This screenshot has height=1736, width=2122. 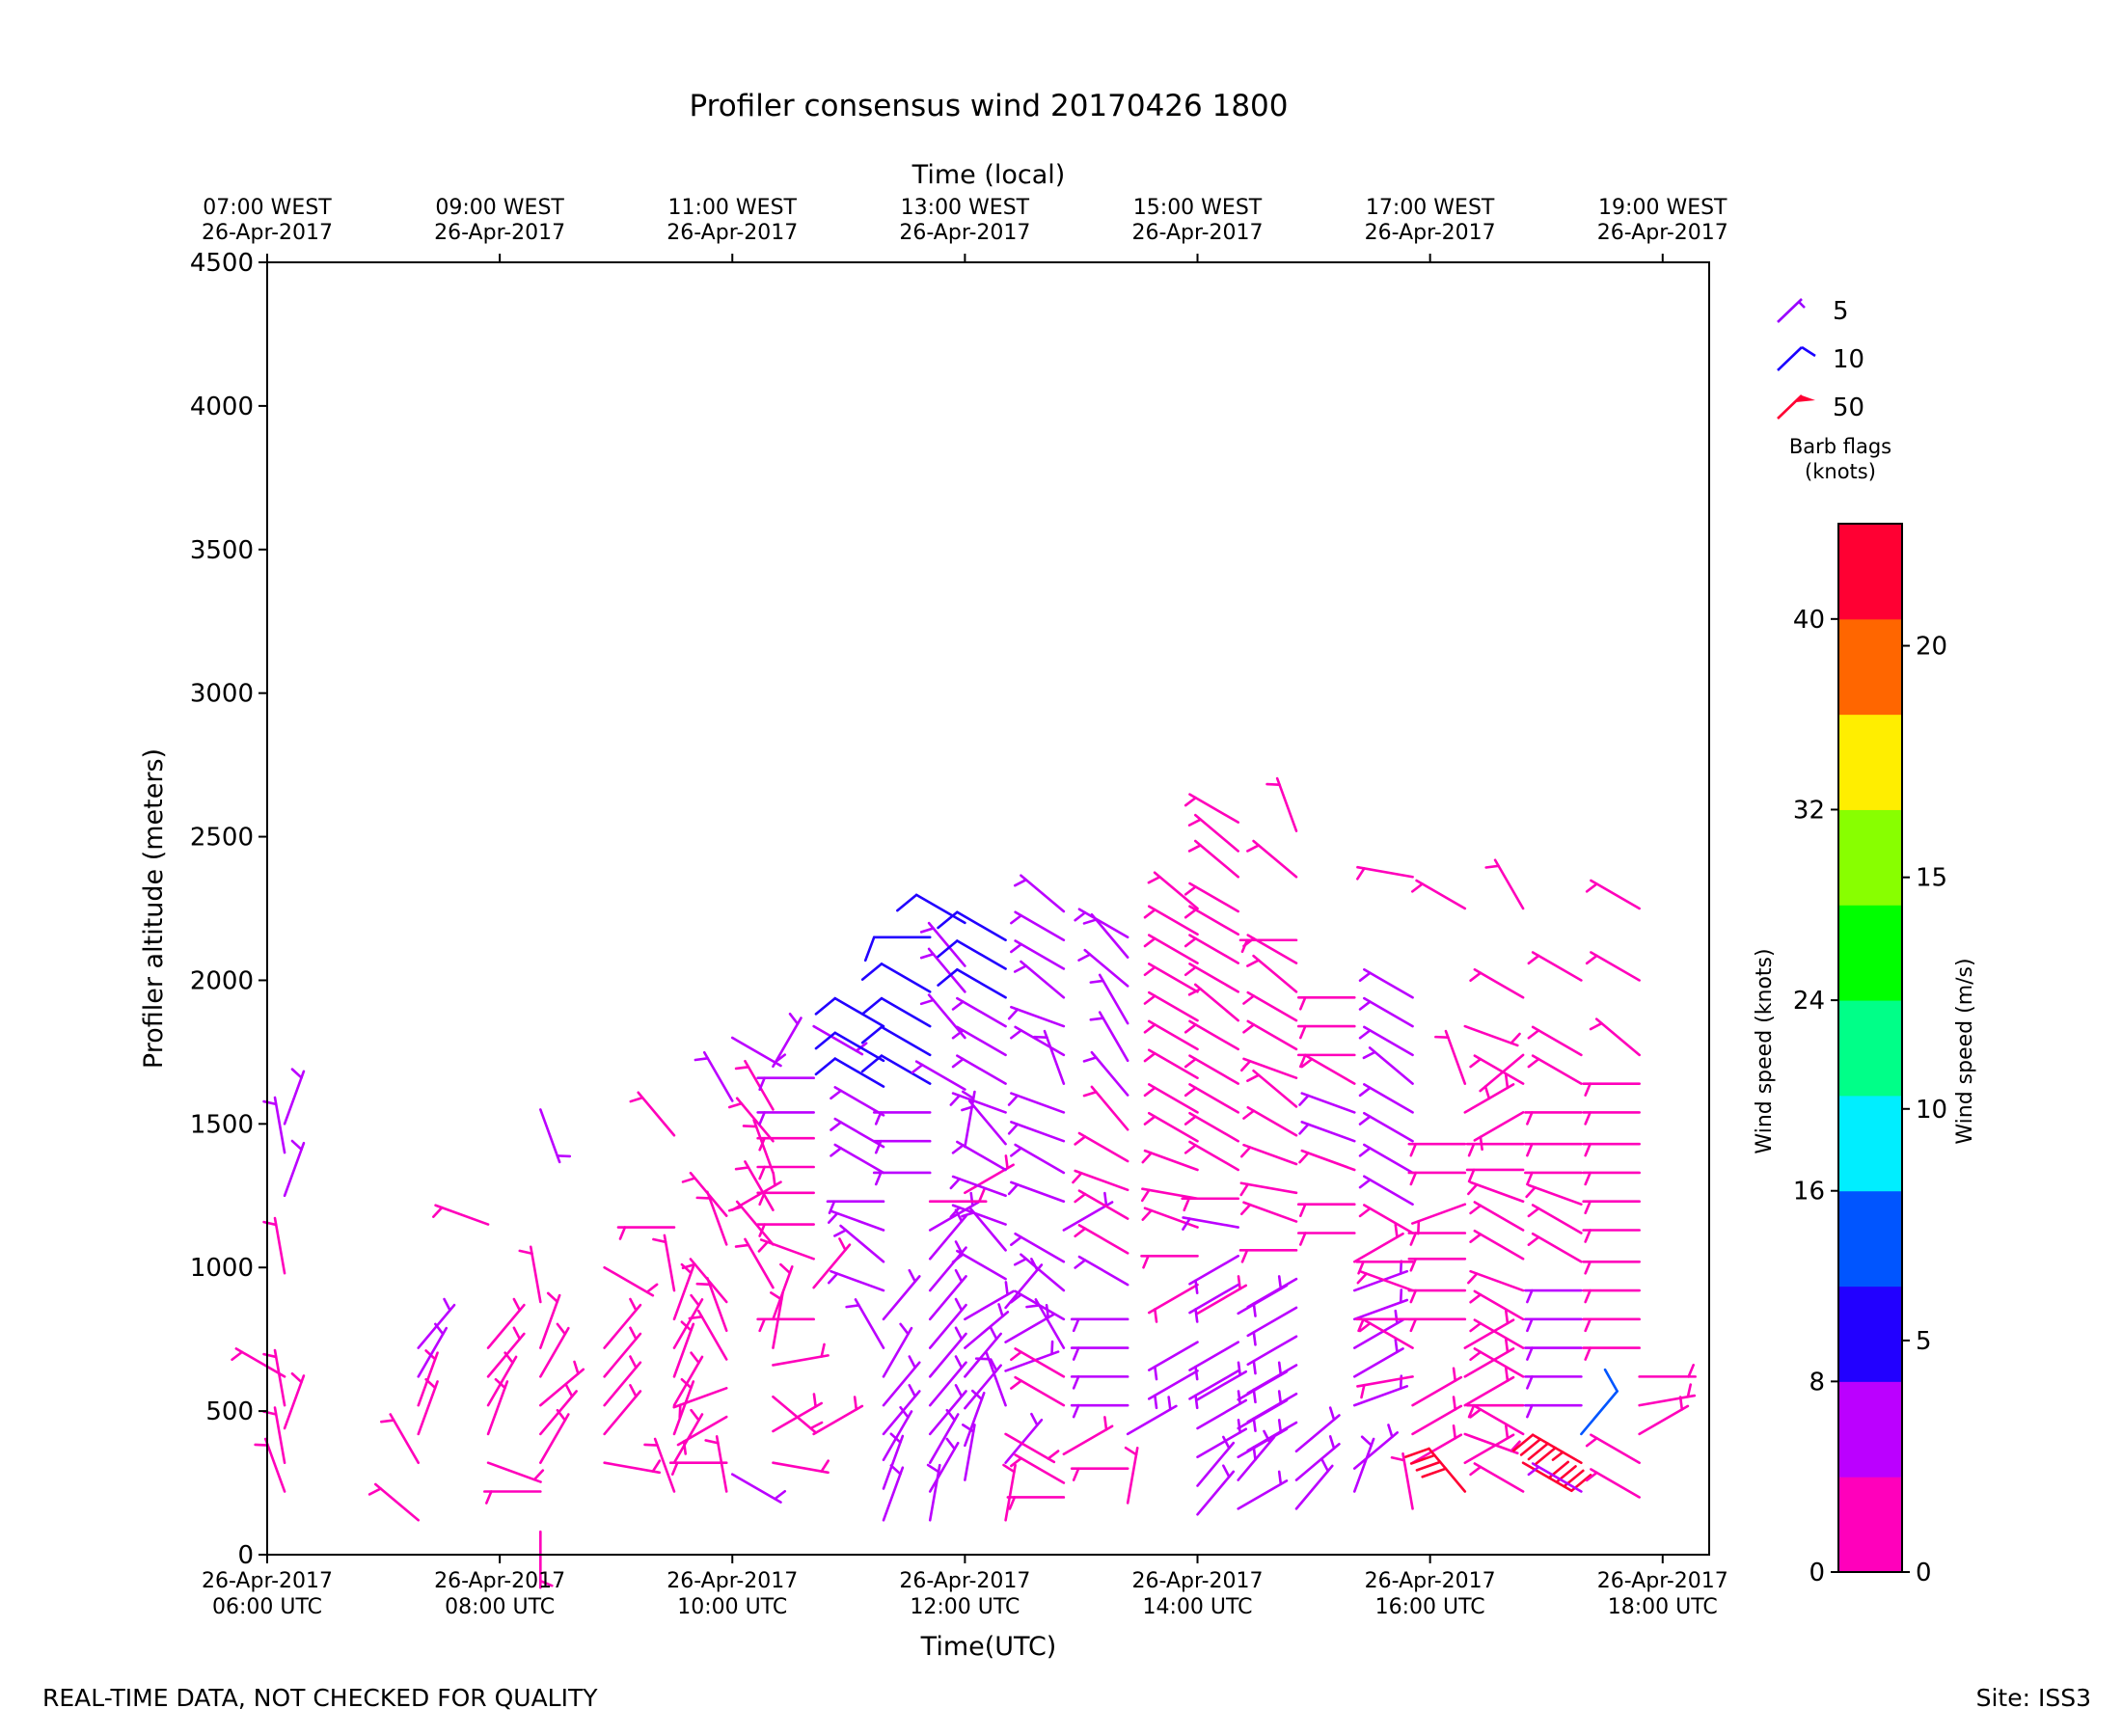 What do you see at coordinates (1870, 1048) in the screenshot?
I see `colorbar-frame` at bounding box center [1870, 1048].